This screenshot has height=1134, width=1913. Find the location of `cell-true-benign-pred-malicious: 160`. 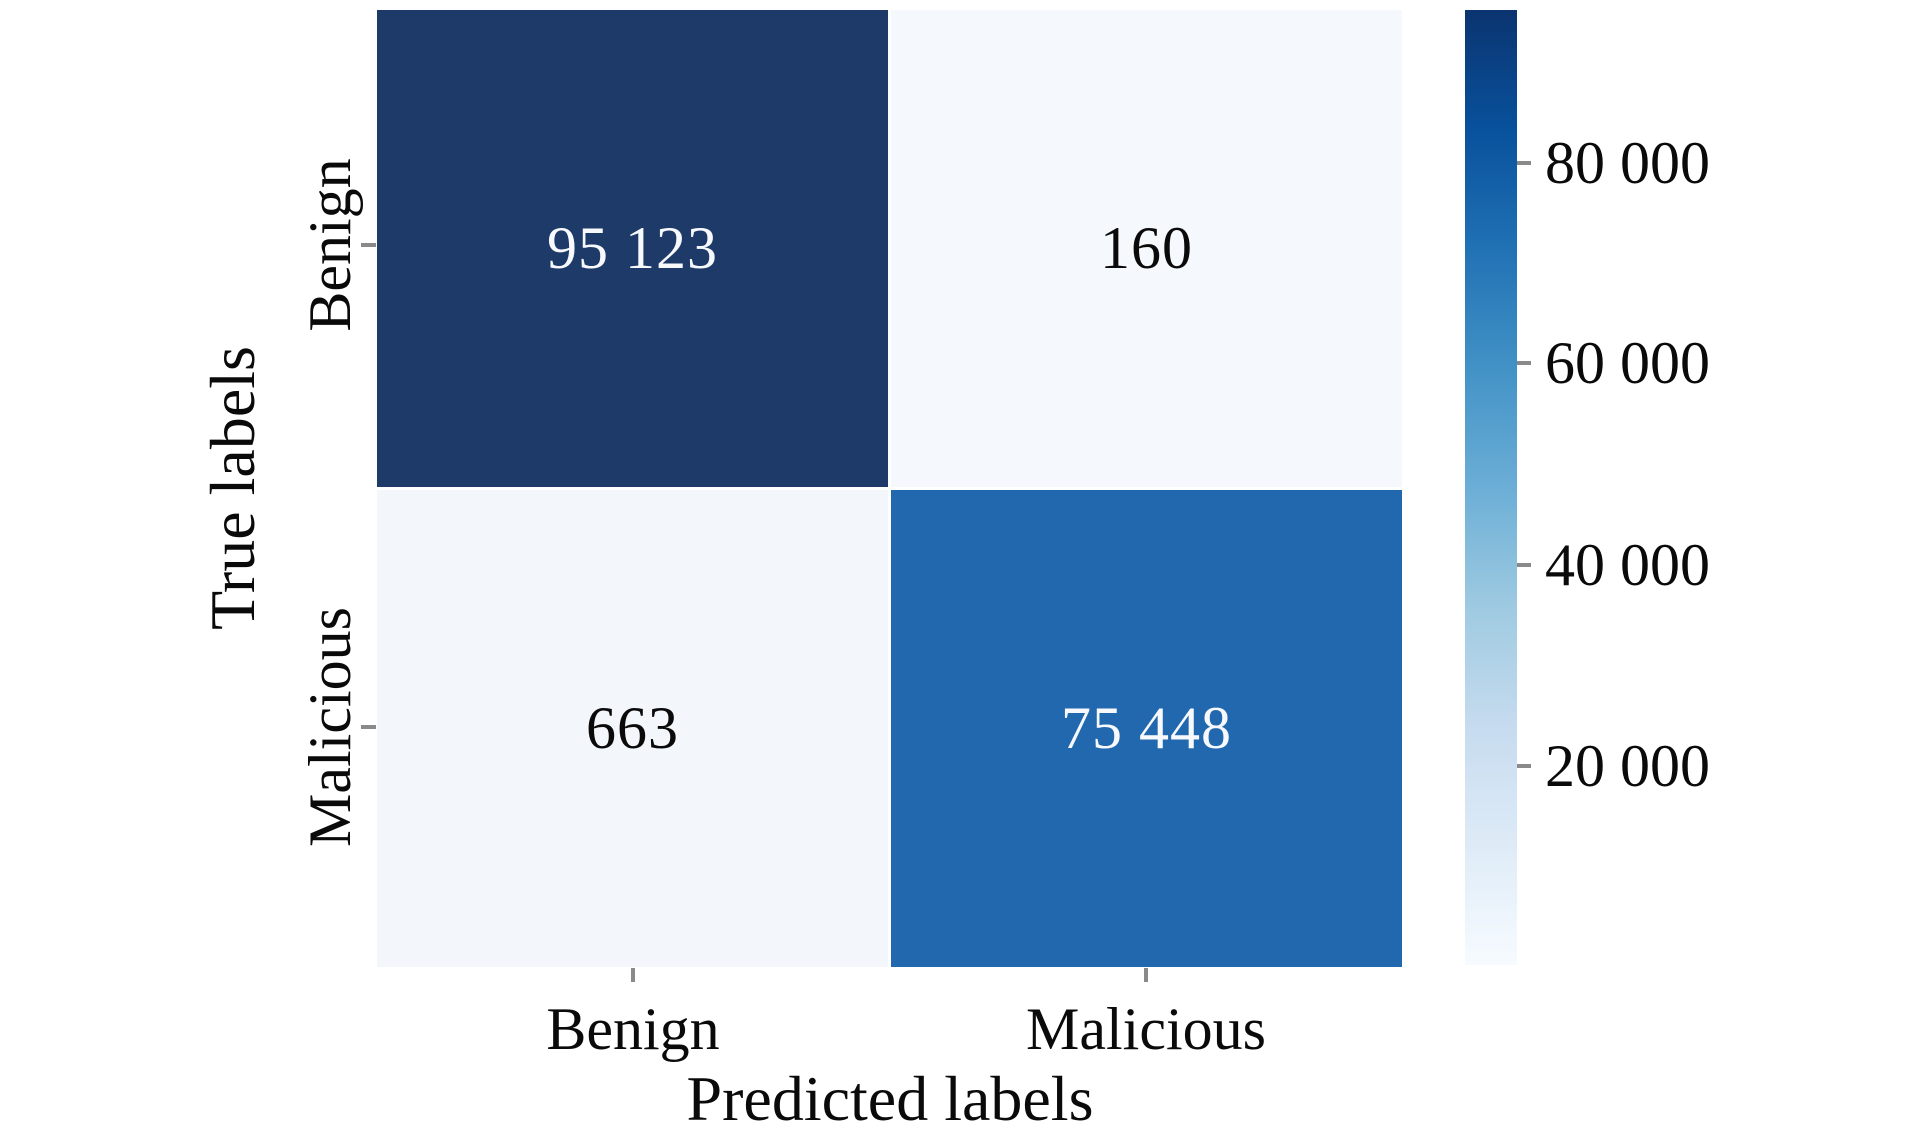

cell-true-benign-pred-malicious: 160 is located at coordinates (1146, 248).